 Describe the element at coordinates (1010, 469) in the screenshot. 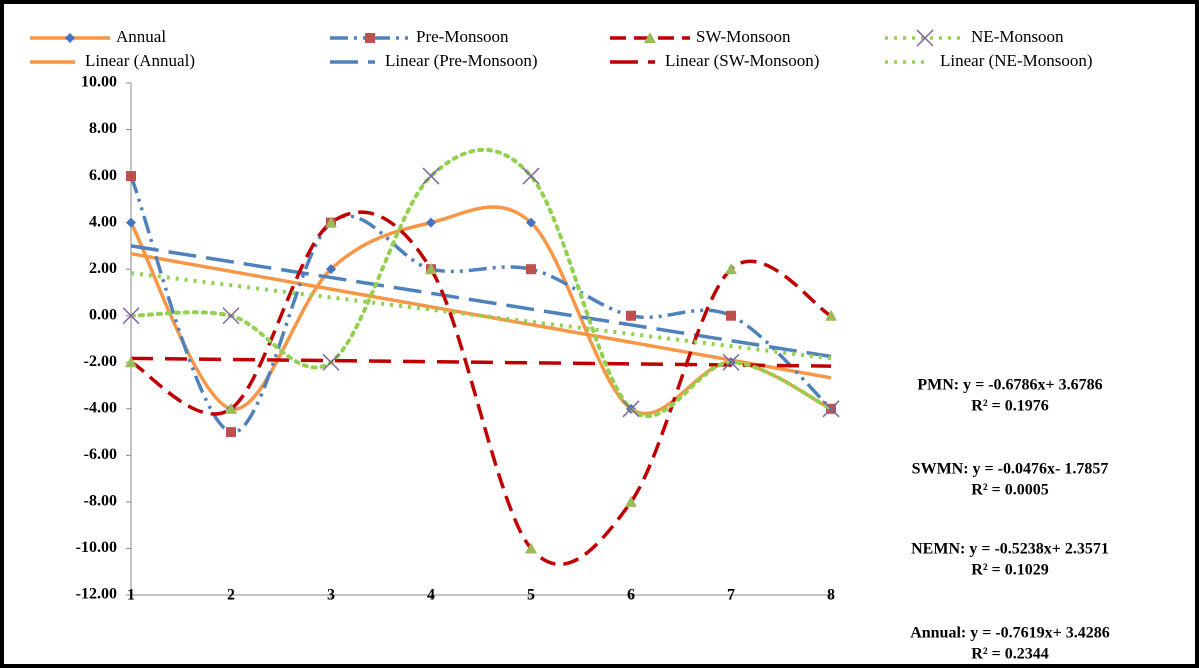

I see `trend-equation: SWMN: y = -0.0476x- 1.7857` at that location.